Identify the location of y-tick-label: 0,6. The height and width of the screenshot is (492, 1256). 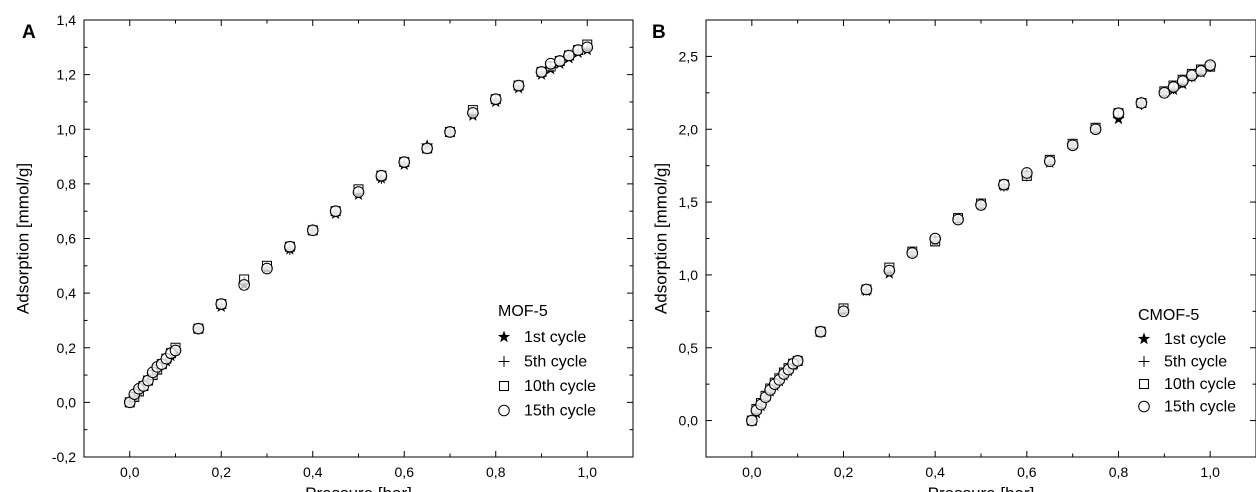
(67, 239).